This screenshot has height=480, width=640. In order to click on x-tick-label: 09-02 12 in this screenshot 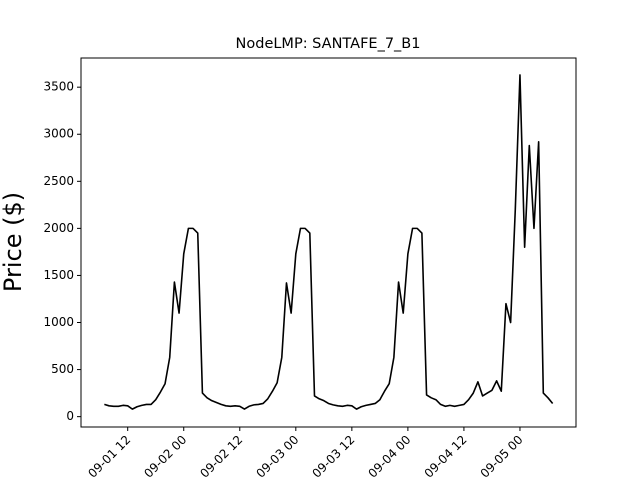, I will do `click(221, 456)`.